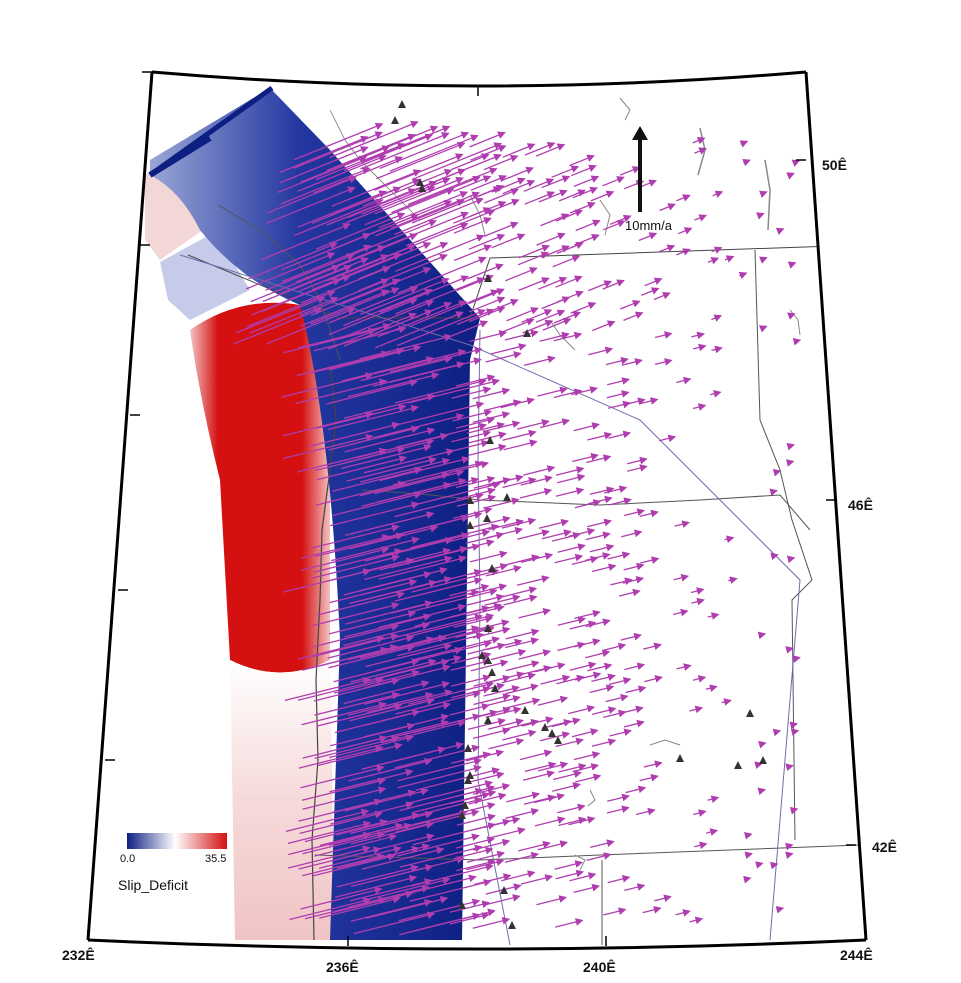 The width and height of the screenshot is (961, 983). Describe the element at coordinates (177, 841) in the screenshot. I see `legend-colorbar` at that location.